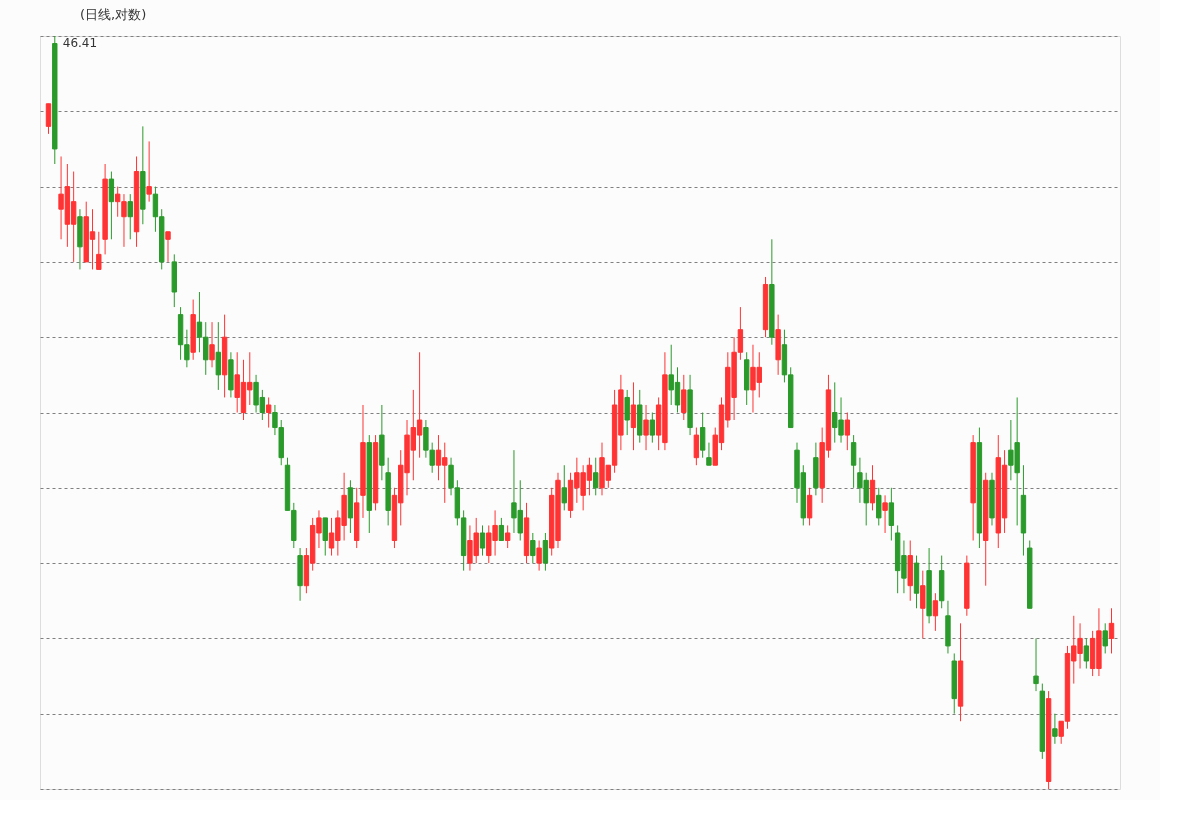 Image resolution: width=1177 pixels, height=819 pixels. Describe the element at coordinates (113, 14) in the screenshot. I see `chart-title: (日线,对数)` at that location.